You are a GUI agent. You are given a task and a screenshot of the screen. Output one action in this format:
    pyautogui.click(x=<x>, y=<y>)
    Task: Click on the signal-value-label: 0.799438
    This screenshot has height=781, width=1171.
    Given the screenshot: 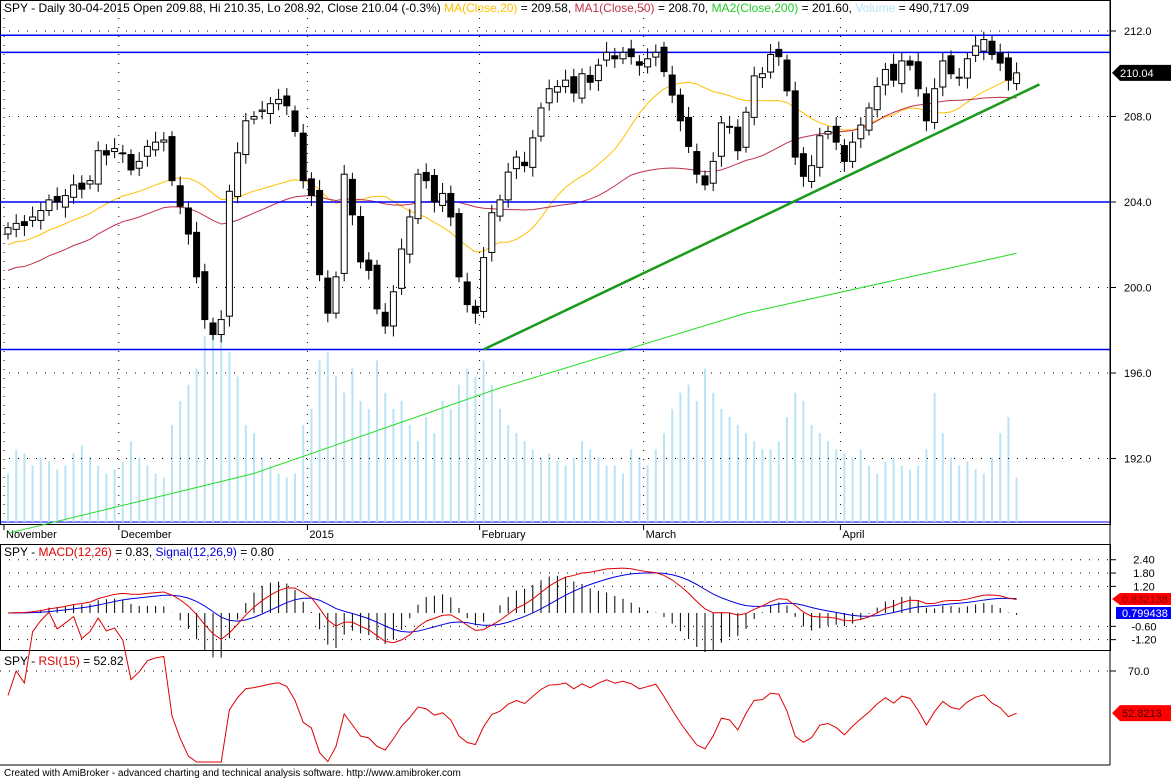 What is the action you would take?
    pyautogui.click(x=1145, y=614)
    